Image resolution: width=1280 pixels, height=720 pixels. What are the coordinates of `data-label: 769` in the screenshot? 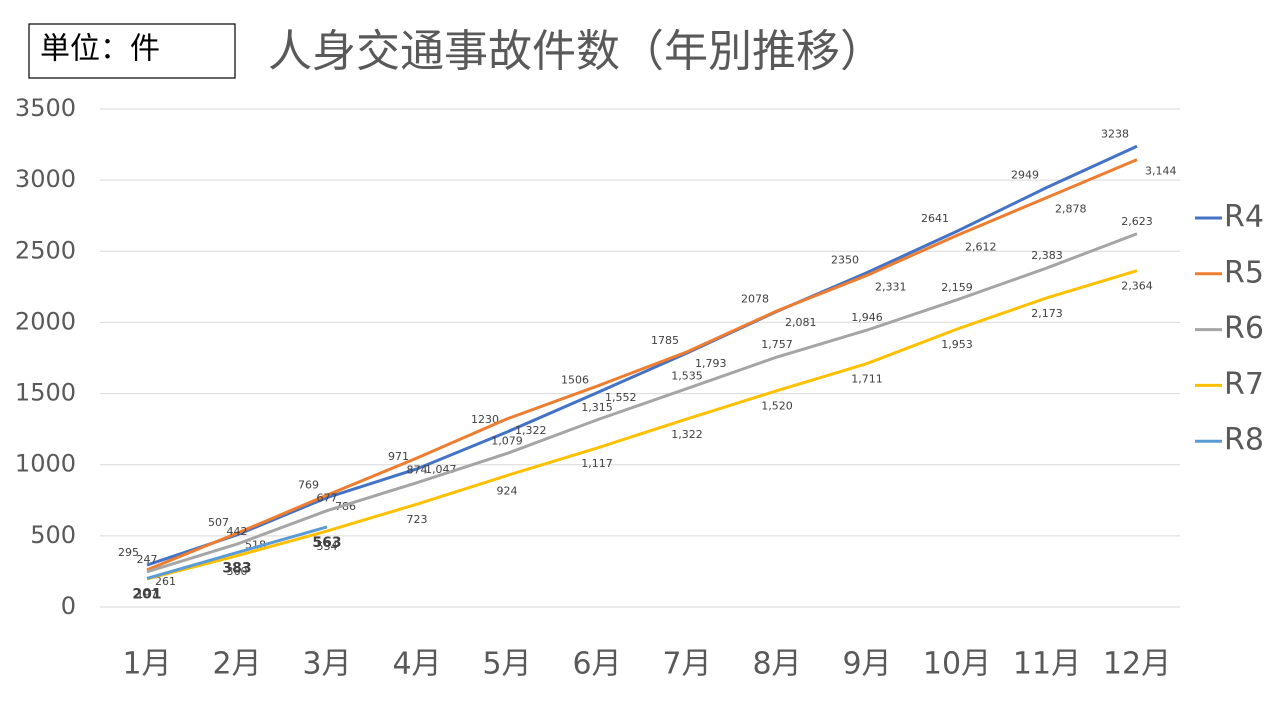 It's located at (308, 485).